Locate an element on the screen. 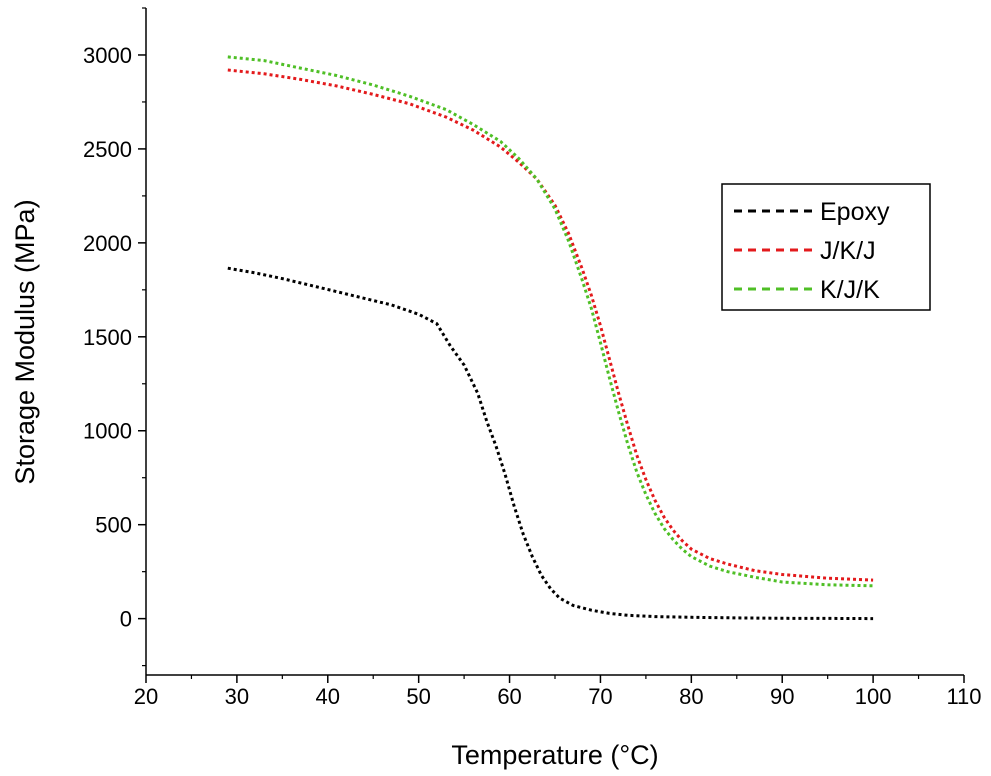 This screenshot has height=776, width=991. y-tick-label: 2000 is located at coordinates (107, 243).